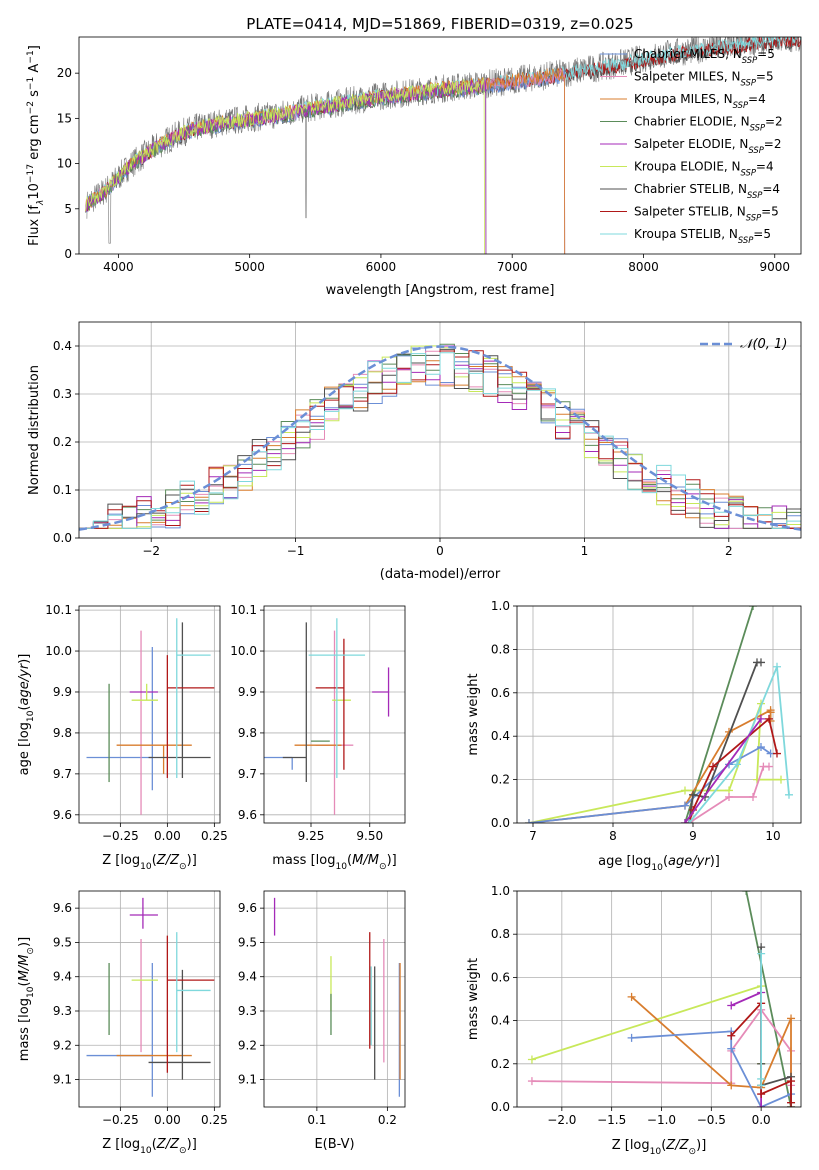 The image size is (819, 1170). I want to click on y-tick-label: 9.5, so click(247, 942).